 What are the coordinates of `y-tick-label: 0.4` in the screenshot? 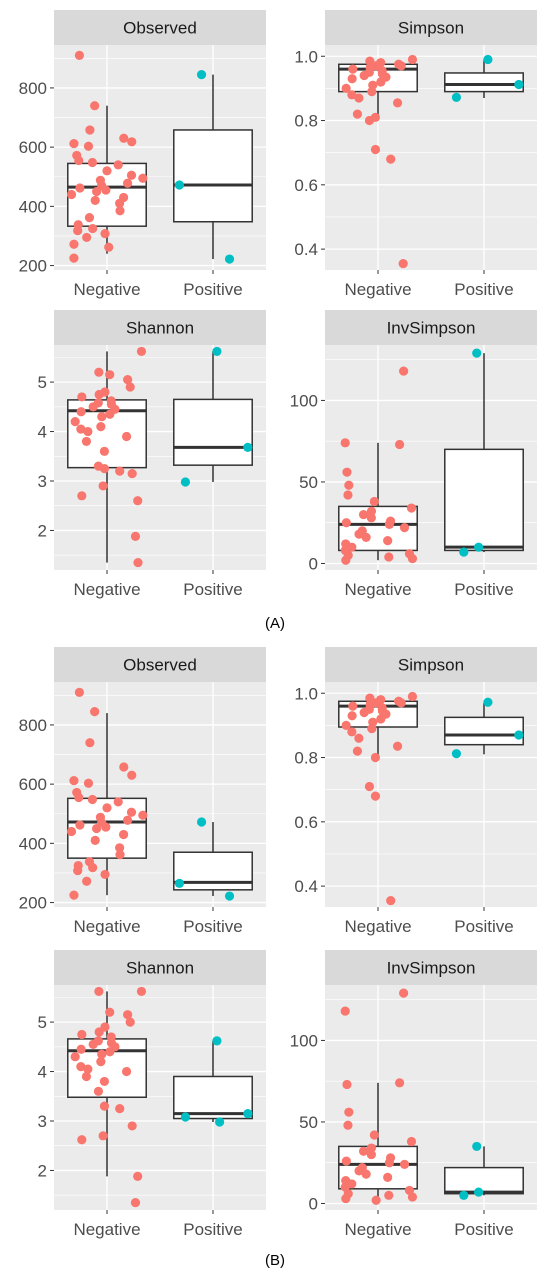 It's located at (306, 249).